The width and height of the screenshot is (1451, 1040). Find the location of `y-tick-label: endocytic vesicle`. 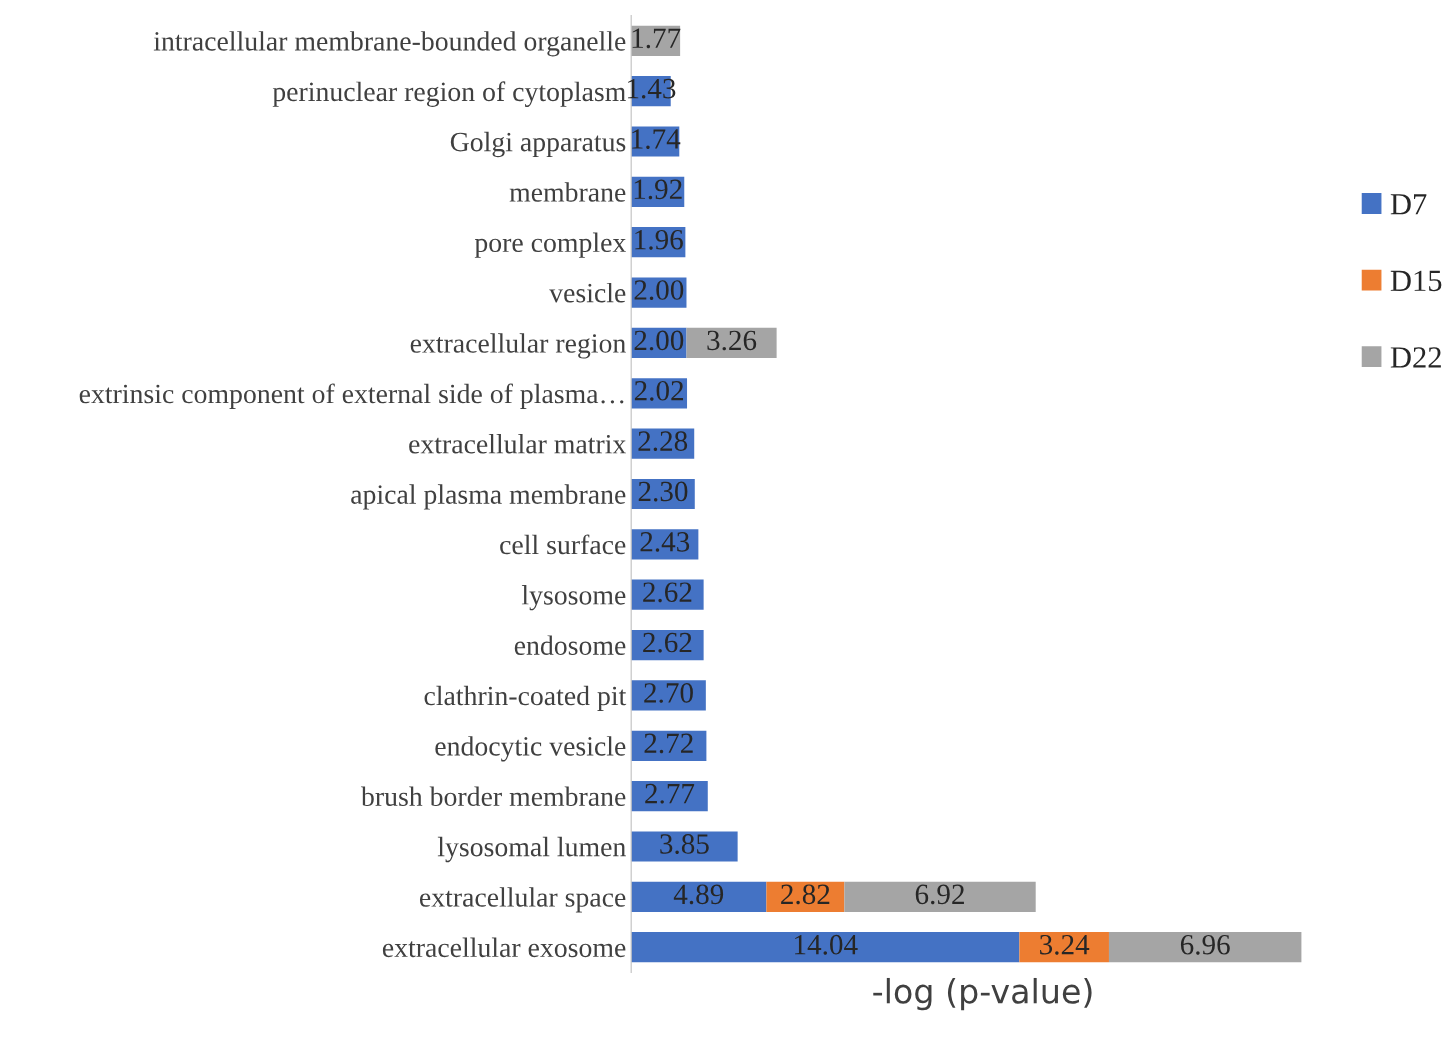

y-tick-label: endocytic vesicle is located at coordinates (530, 749).